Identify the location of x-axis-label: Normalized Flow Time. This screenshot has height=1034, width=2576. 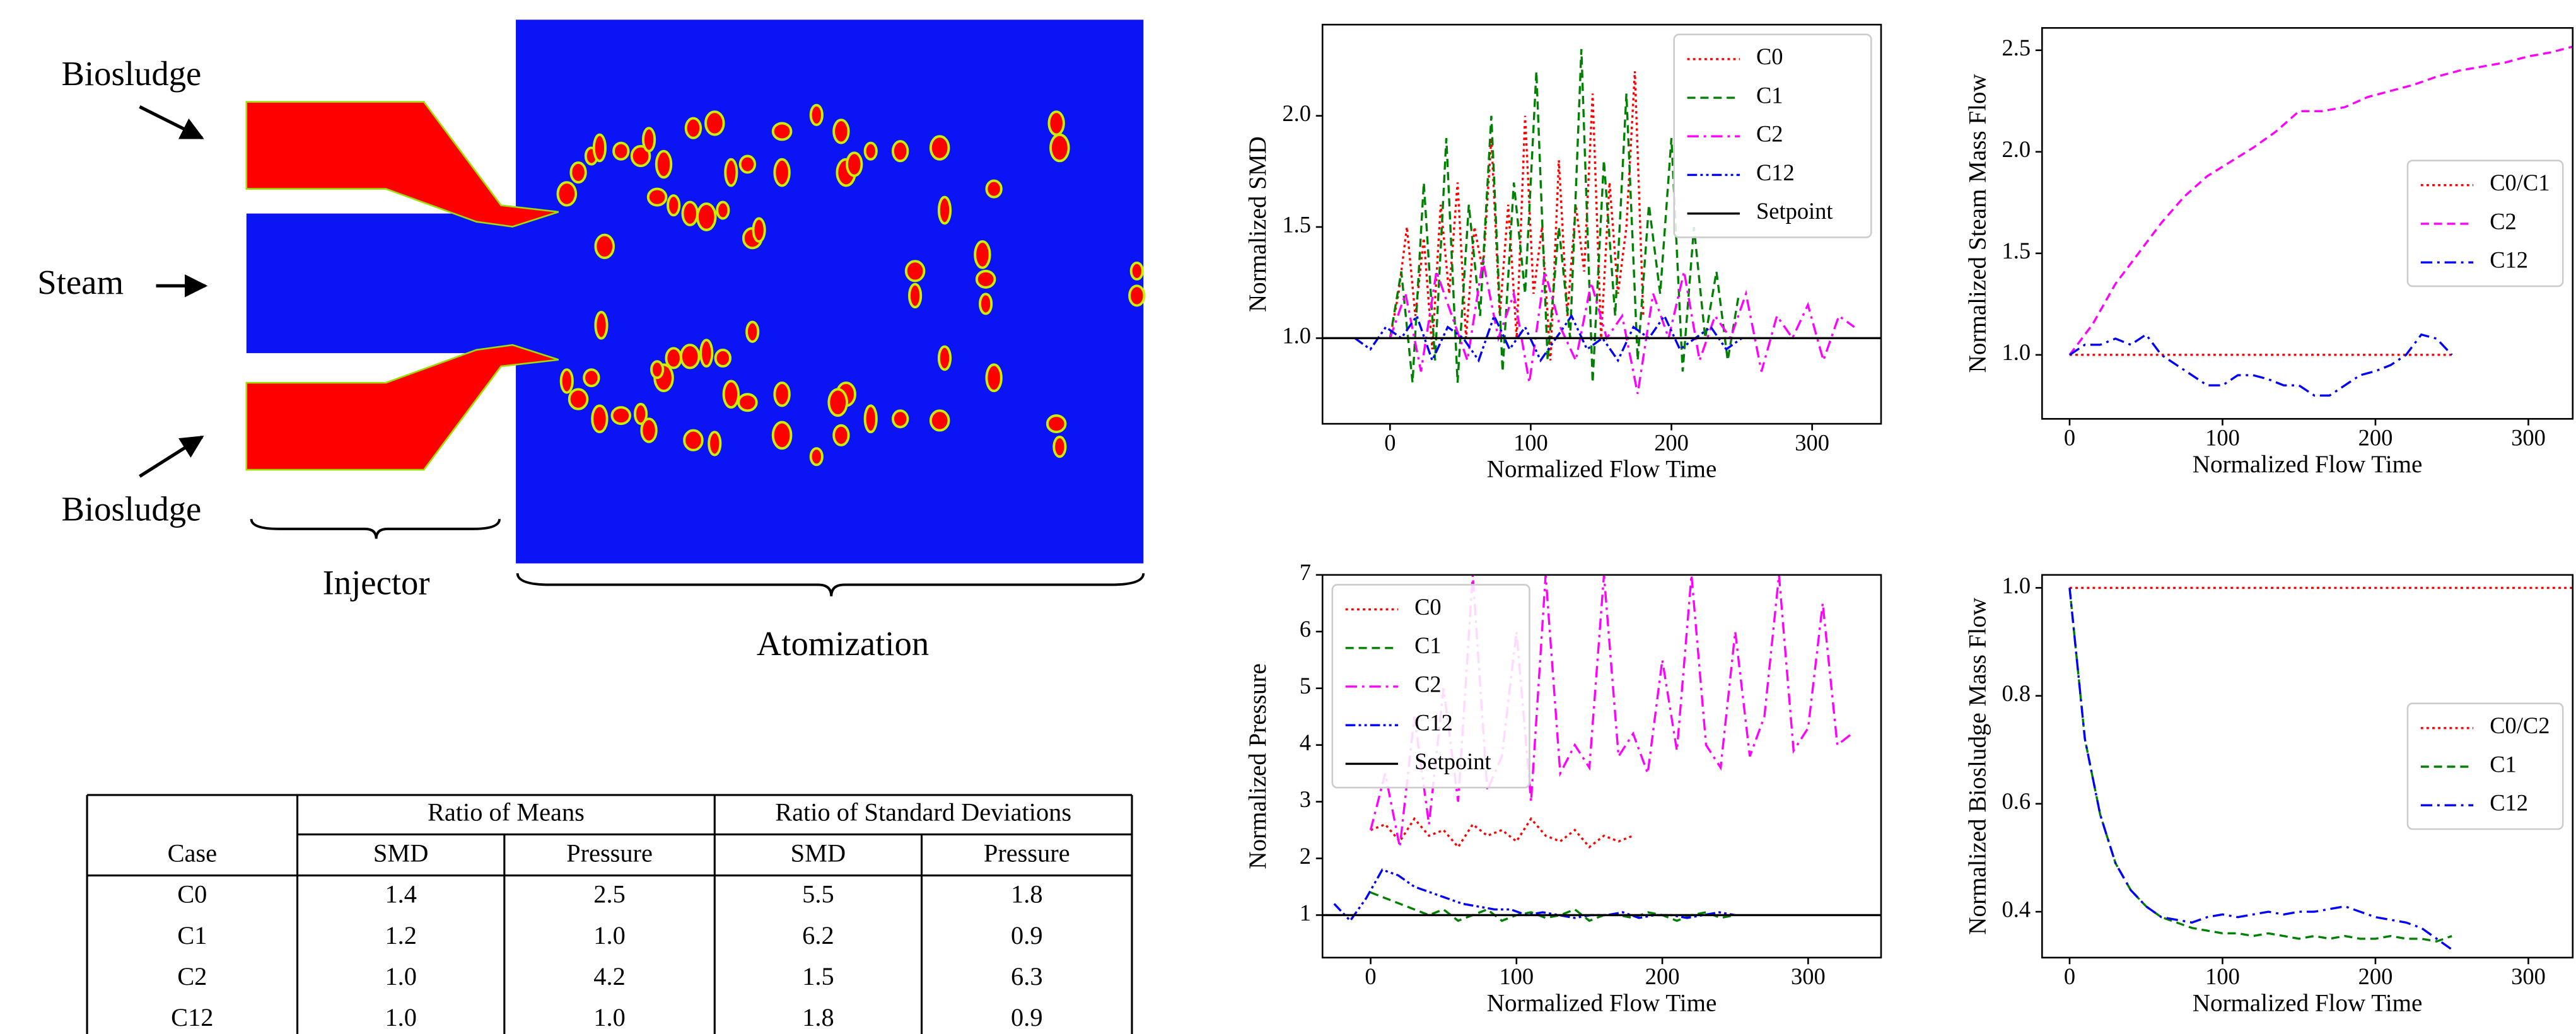
(1602, 469).